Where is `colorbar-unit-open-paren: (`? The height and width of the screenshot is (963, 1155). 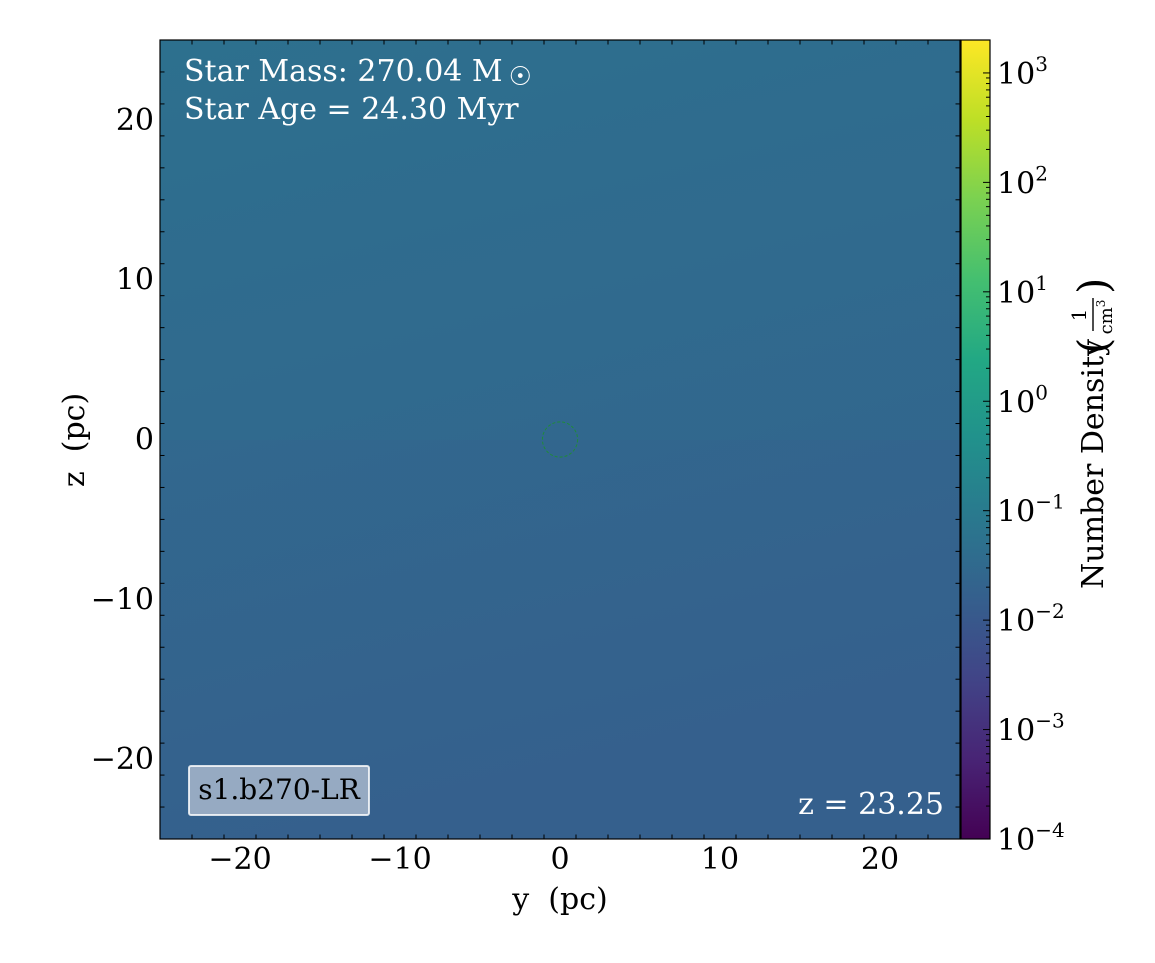
colorbar-unit-open-paren: ( is located at coordinates (1093, 346).